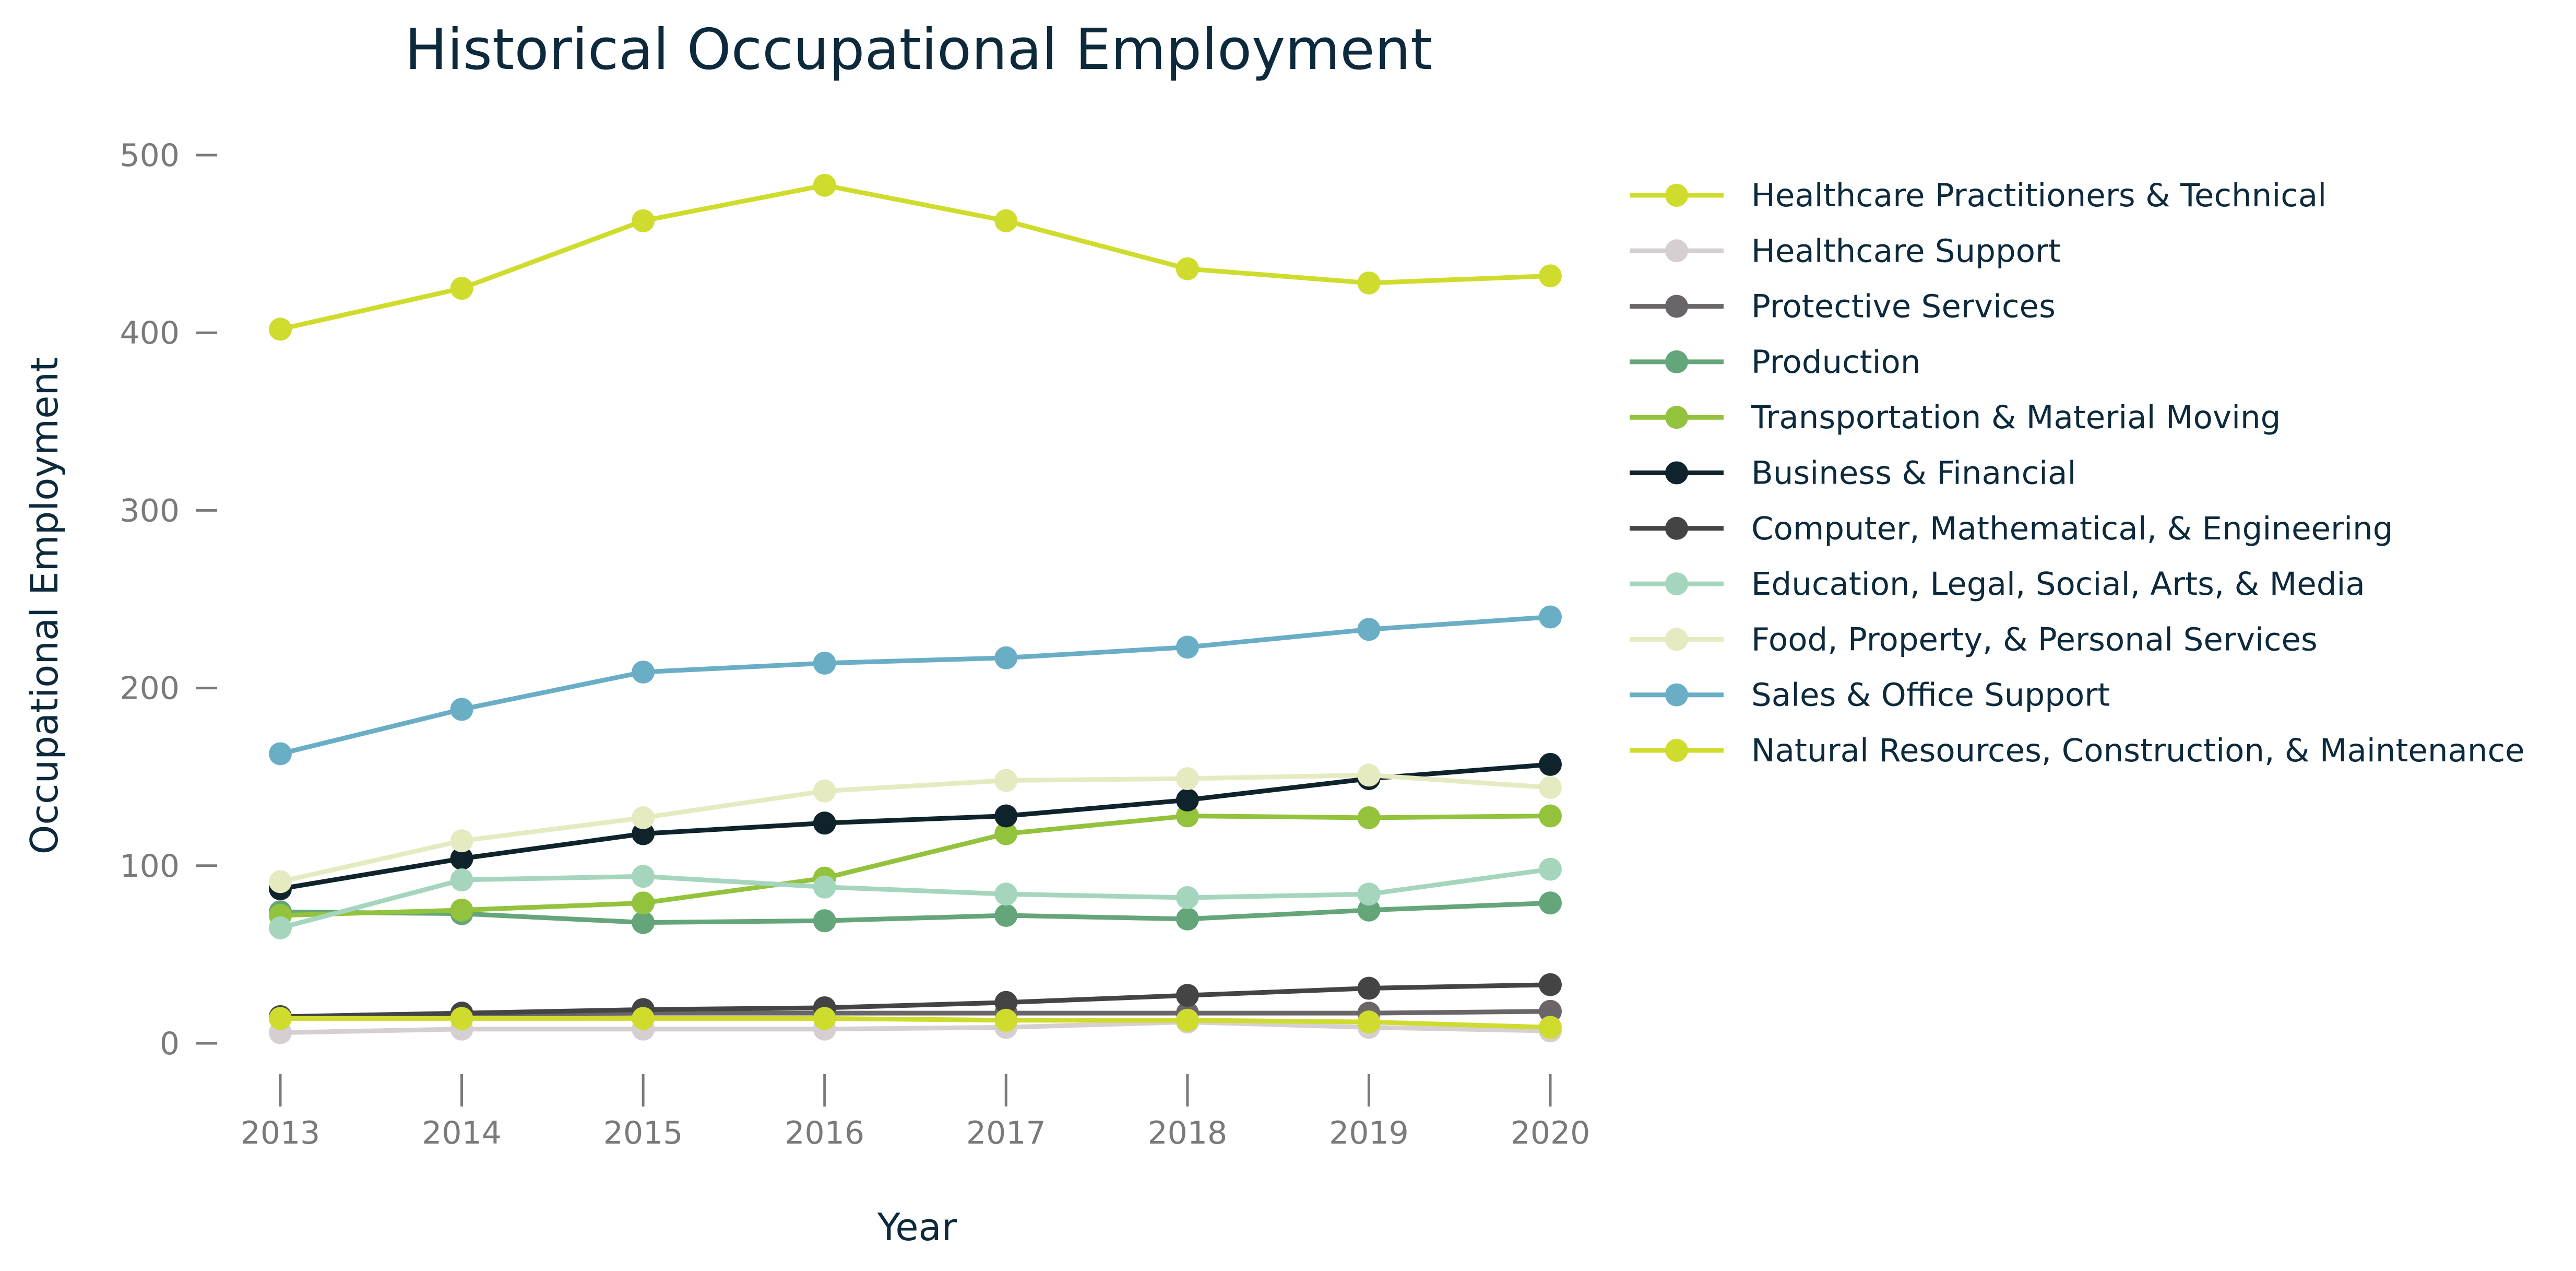 The width and height of the screenshot is (2576, 1271). Describe the element at coordinates (1006, 1133) in the screenshot. I see `x-tick-label: 2017` at that location.